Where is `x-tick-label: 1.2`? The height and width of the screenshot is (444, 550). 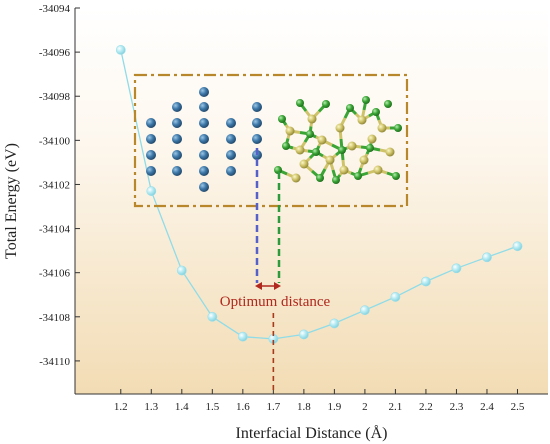
x-tick-label: 1.2 is located at coordinates (121, 407).